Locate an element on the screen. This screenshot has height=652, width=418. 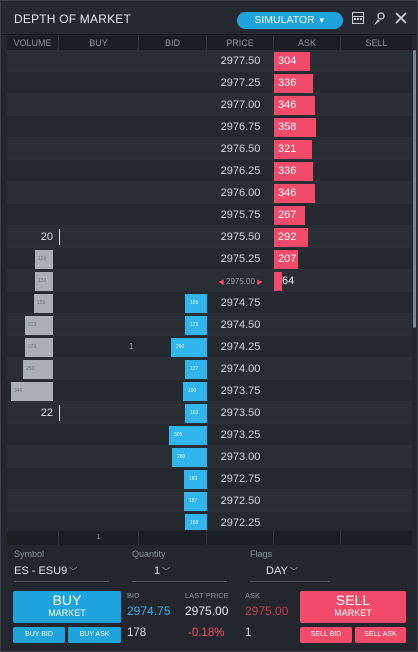
ladder-row: 2977.00 346 is located at coordinates (209, 105).